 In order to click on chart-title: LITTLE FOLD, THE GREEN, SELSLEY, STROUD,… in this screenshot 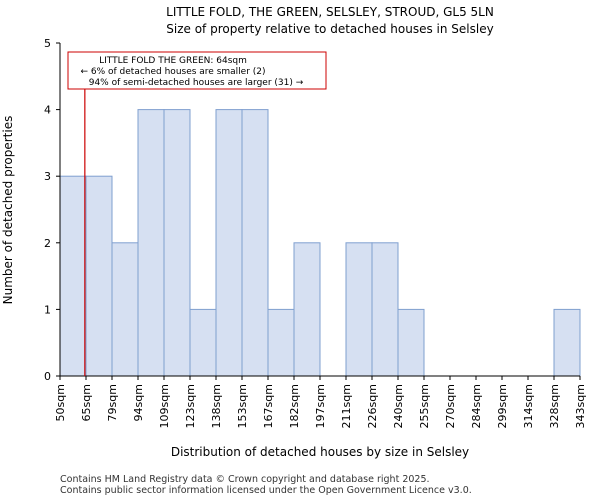, I will do `click(330, 12)`.